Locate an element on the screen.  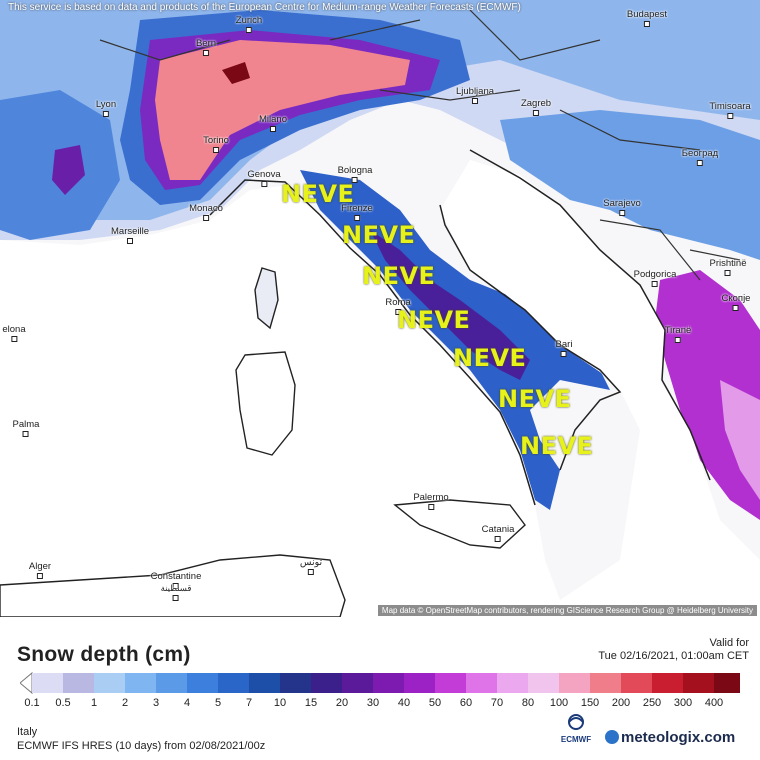
sardinia is located at coordinates (265, 403).